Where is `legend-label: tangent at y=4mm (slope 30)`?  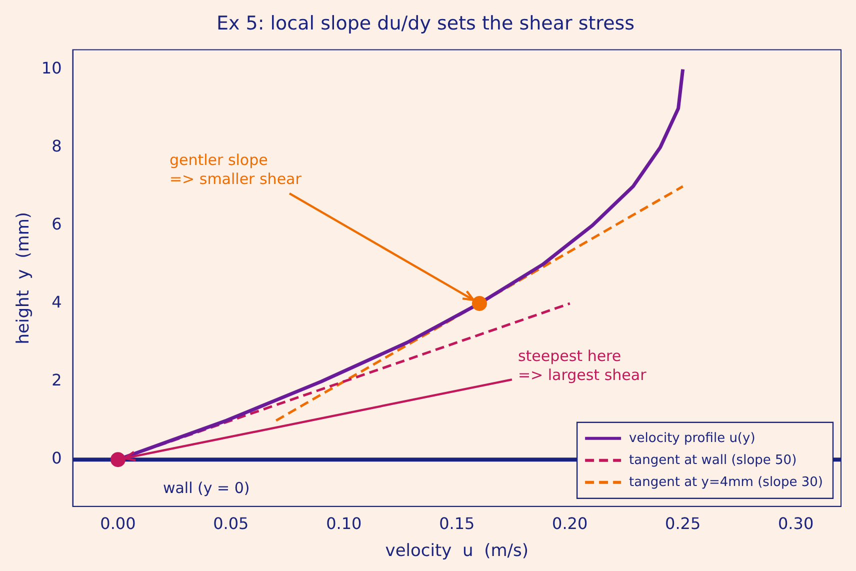 legend-label: tangent at y=4mm (slope 30) is located at coordinates (726, 482).